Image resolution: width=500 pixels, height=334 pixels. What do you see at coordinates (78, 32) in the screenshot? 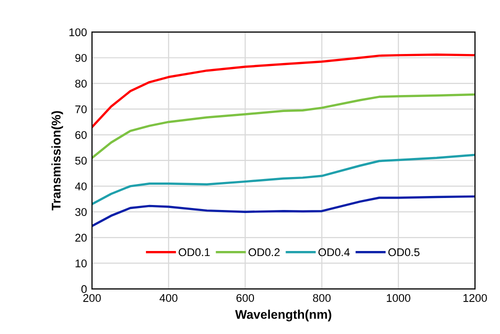
I see `y-tick-label: 100` at bounding box center [78, 32].